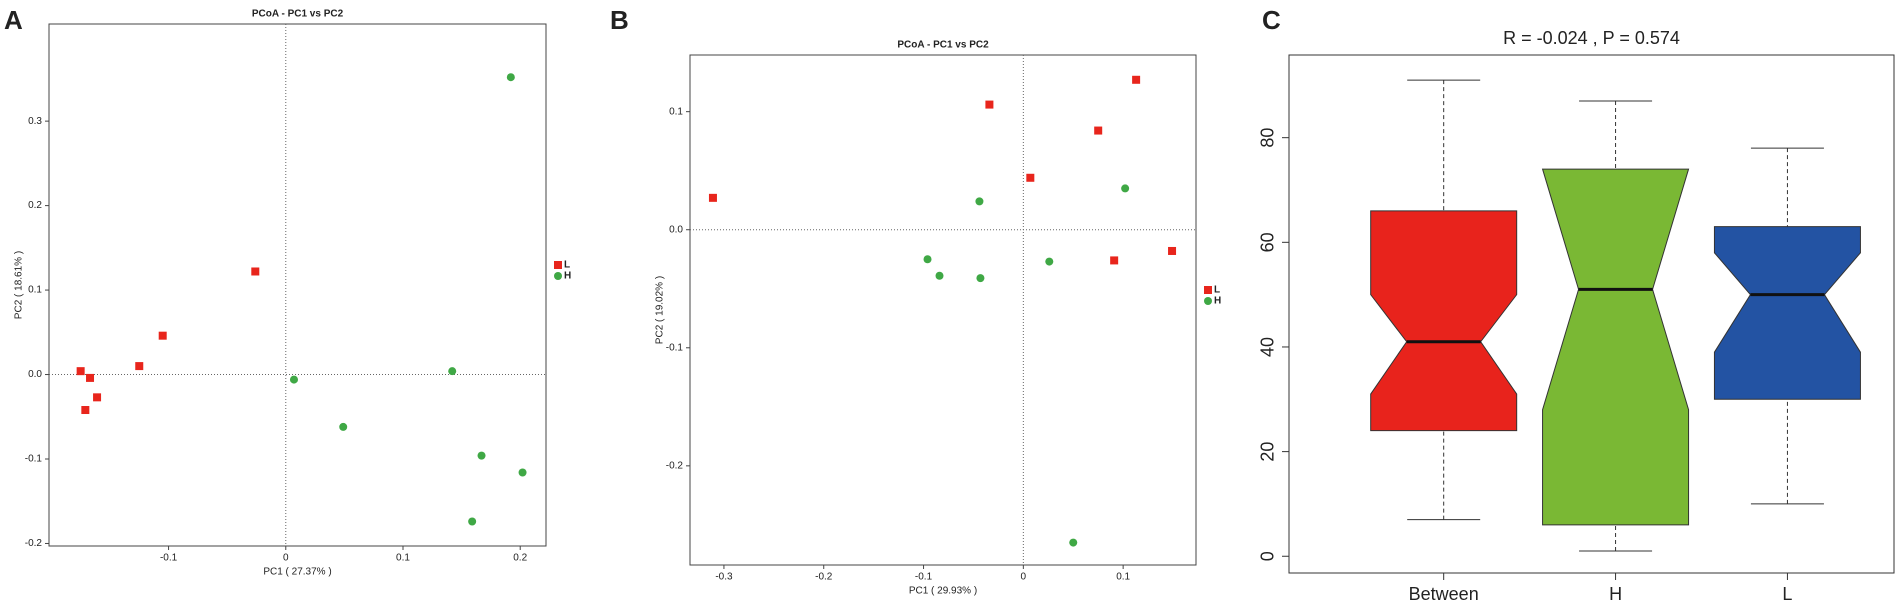 This screenshot has height=612, width=1904. Describe the element at coordinates (824, 577) in the screenshot. I see `x-tick-label: -0.2` at that location.